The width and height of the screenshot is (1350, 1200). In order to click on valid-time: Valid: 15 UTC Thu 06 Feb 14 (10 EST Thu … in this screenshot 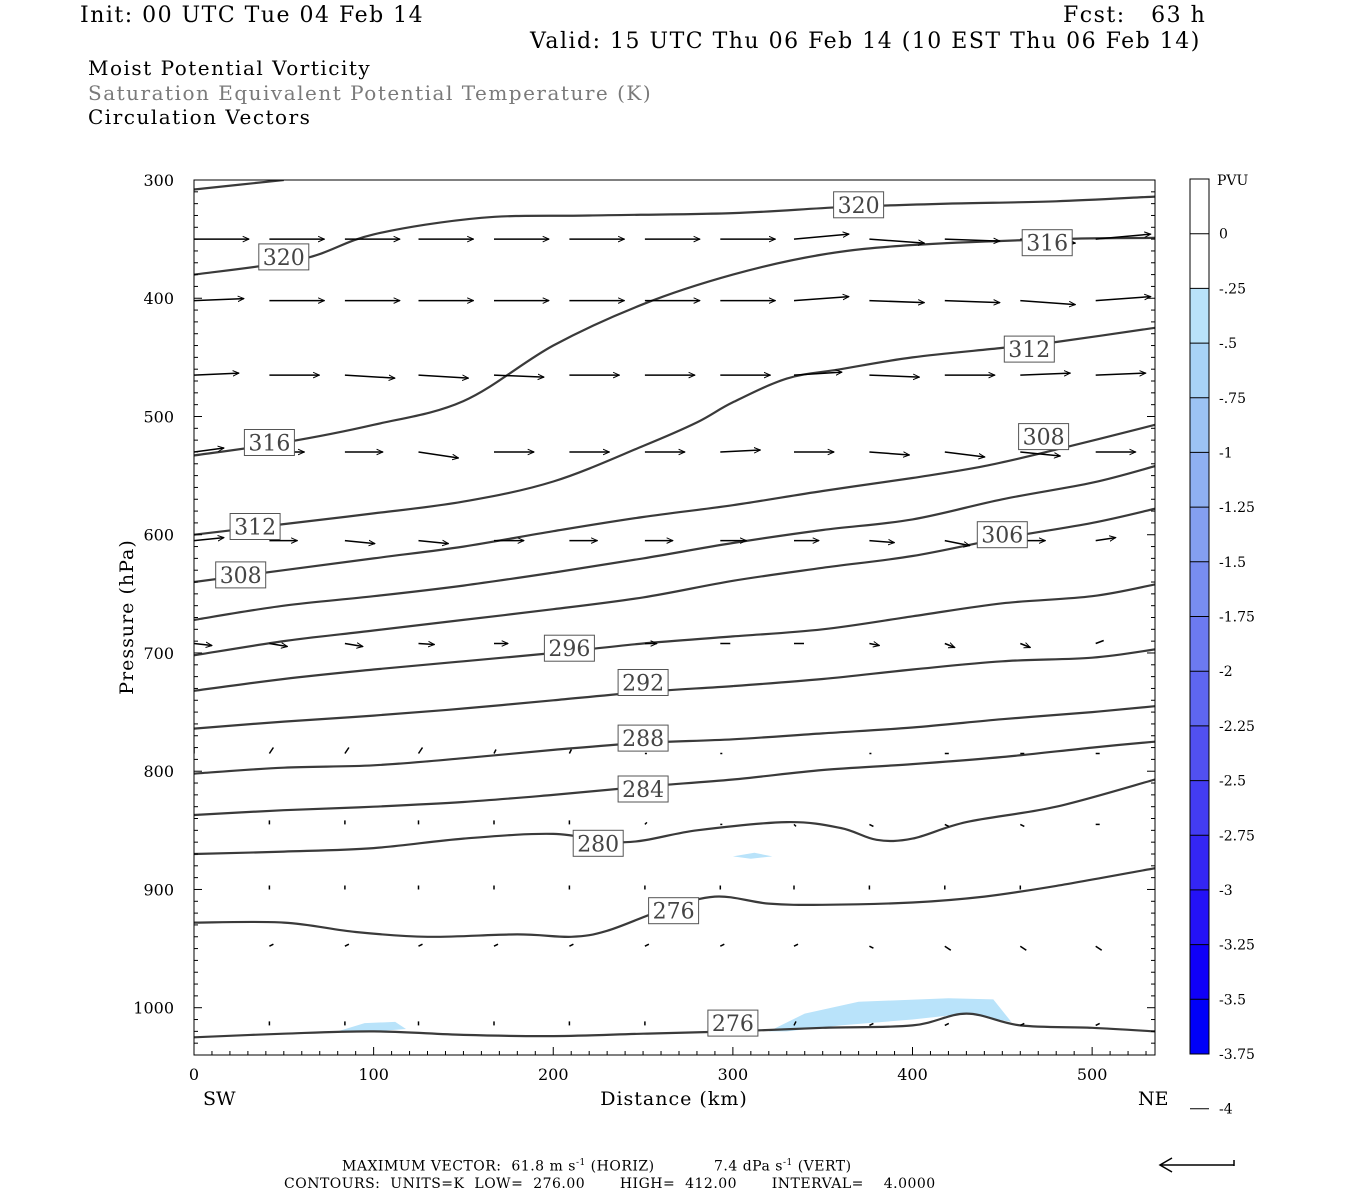, I will do `click(865, 41)`.